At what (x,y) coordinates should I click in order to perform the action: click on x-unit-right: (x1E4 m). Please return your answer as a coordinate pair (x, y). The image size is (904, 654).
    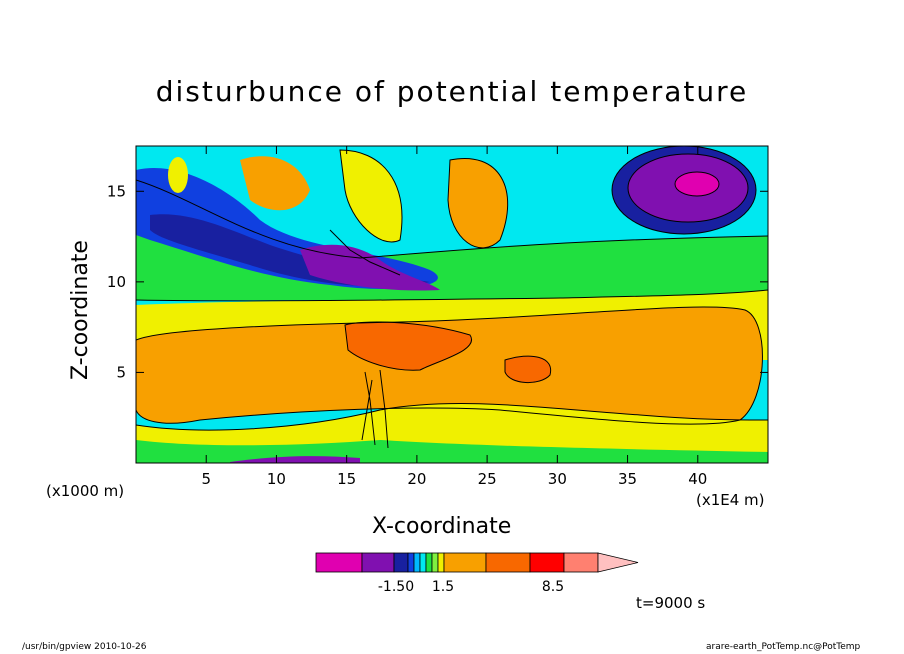
    Looking at the image, I should click on (730, 500).